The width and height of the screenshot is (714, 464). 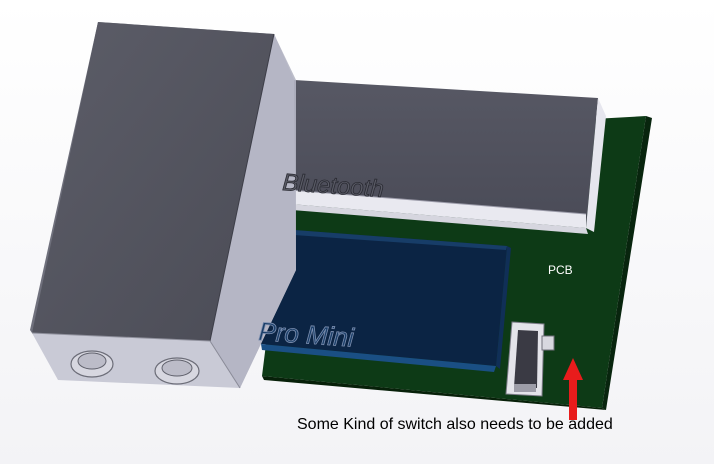 I want to click on pcb-label: PCB, so click(x=560, y=270).